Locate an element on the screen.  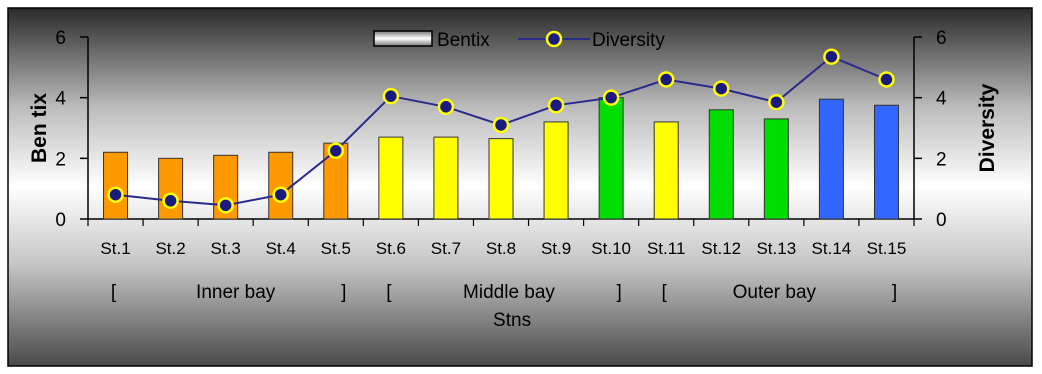
y-tick-label: 2 is located at coordinates (60, 159).